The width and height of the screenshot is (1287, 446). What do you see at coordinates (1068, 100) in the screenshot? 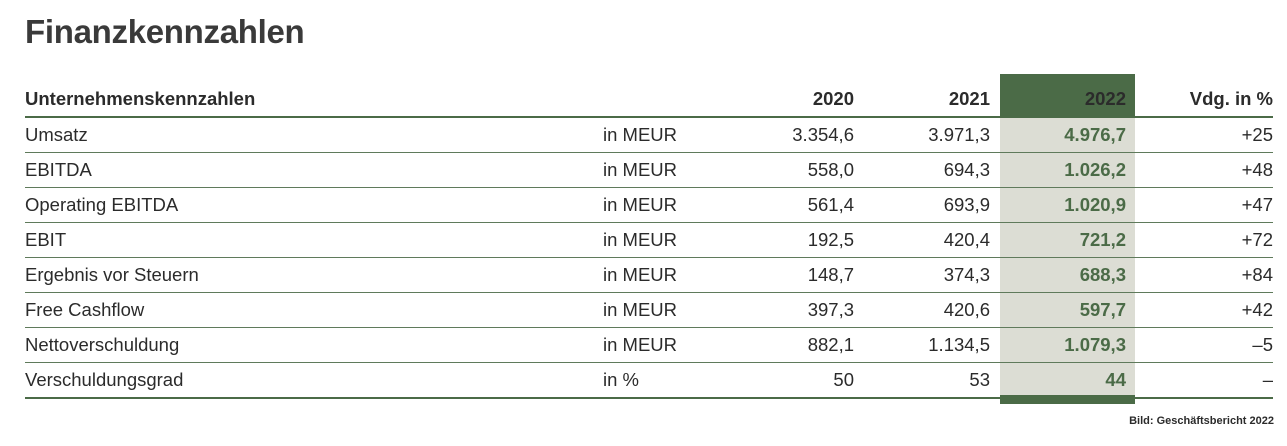
I see `header-2022: 2022` at bounding box center [1068, 100].